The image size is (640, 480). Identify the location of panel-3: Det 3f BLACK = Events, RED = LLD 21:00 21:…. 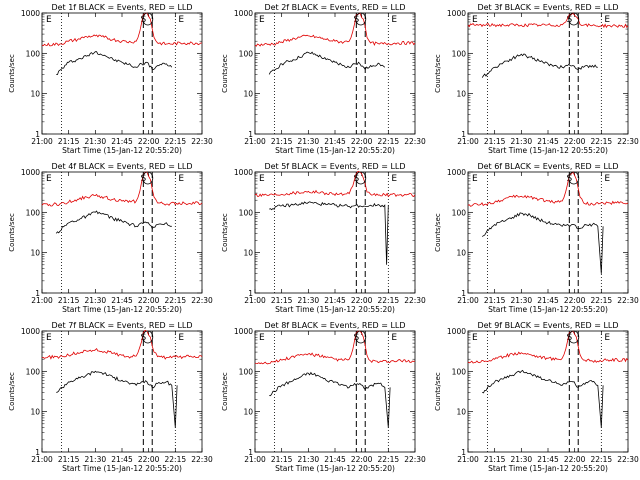
(536, 79).